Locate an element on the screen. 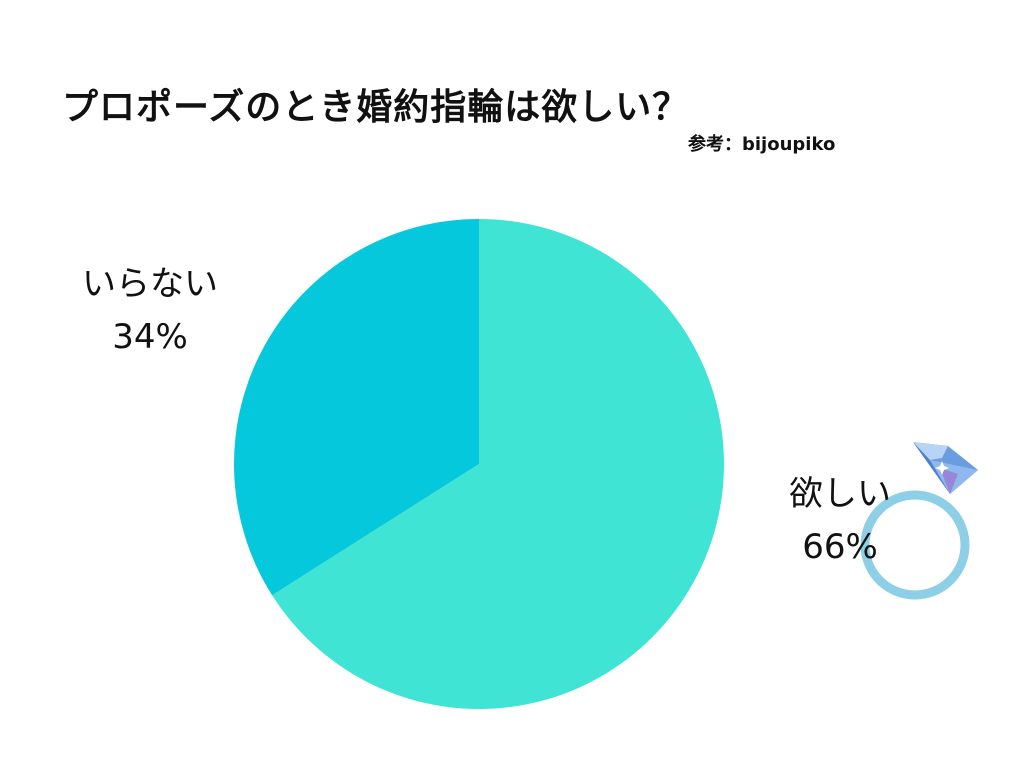 Image resolution: width=1024 pixels, height=768 pixels. ring-band is located at coordinates (915, 545).